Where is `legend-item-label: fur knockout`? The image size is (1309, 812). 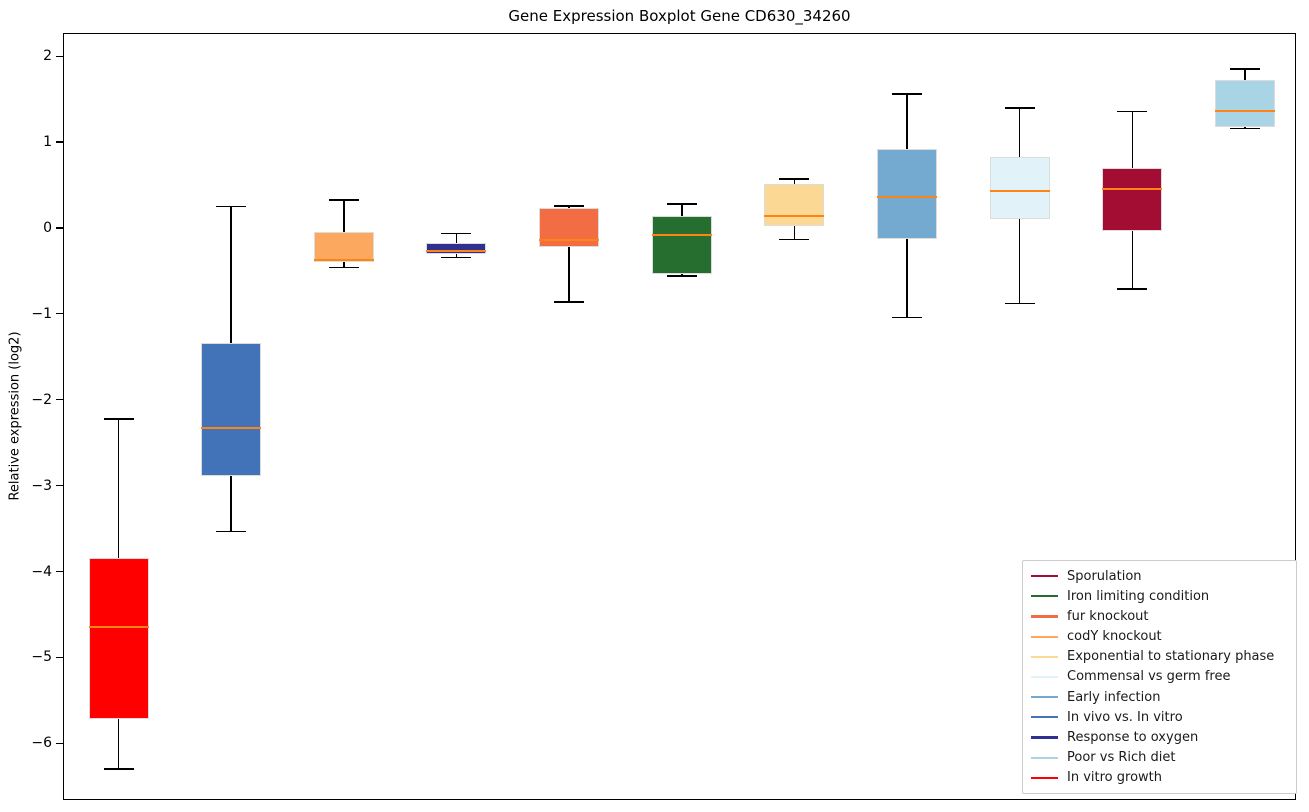
legend-item-label: fur knockout is located at coordinates (1108, 616).